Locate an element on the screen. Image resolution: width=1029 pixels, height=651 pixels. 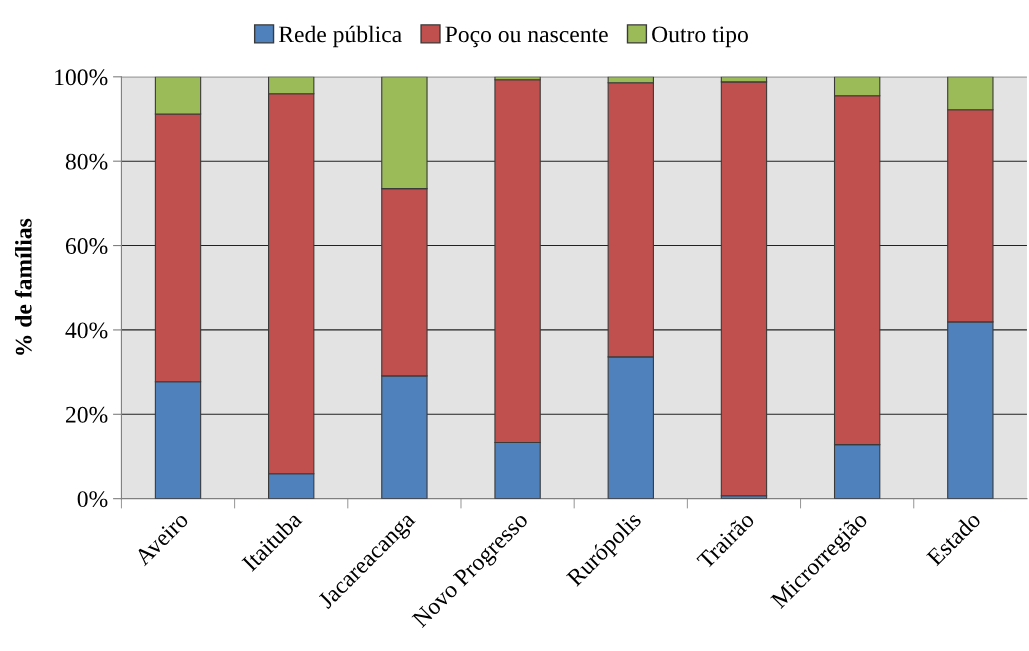
y-tick-label: 20% is located at coordinates (86, 414).